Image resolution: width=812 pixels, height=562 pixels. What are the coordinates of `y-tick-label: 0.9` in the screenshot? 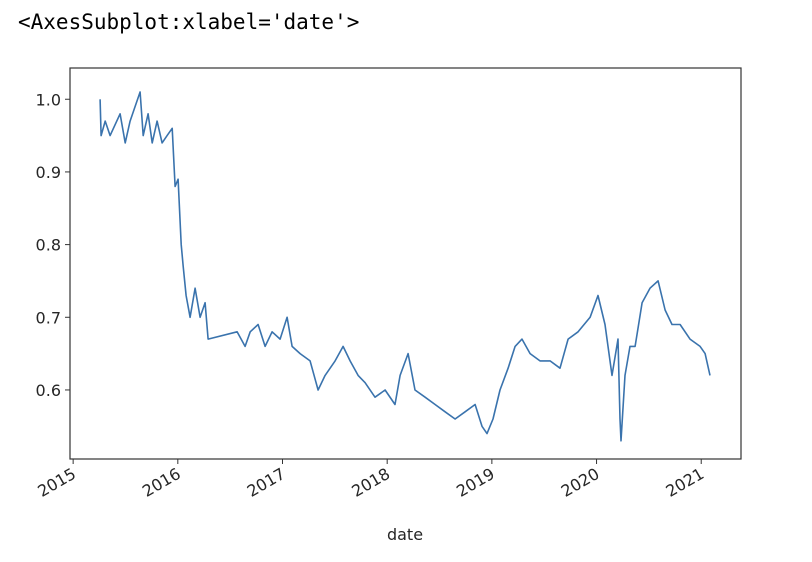 It's located at (48, 172).